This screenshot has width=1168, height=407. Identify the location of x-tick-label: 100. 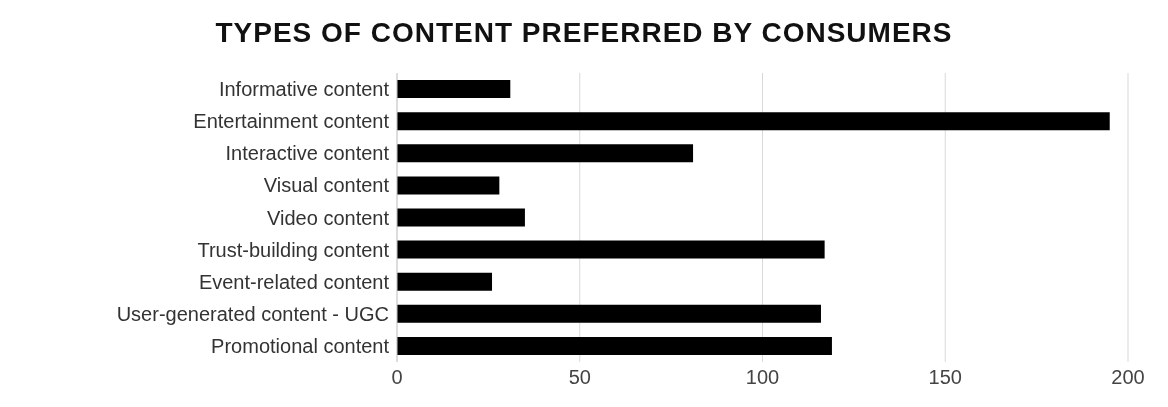
(762, 377).